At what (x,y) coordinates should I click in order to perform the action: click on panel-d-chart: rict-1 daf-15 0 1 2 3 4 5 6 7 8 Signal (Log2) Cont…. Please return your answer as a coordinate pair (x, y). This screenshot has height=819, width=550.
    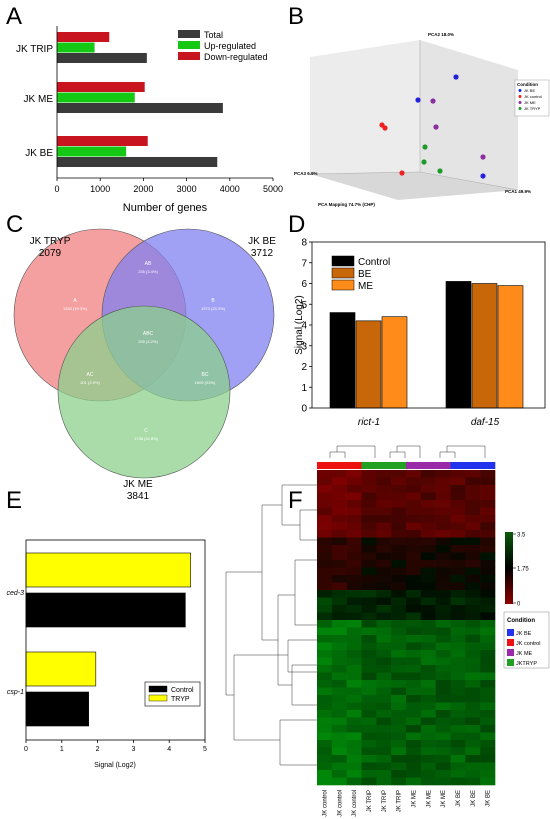
    Looking at the image, I should click on (420, 333).